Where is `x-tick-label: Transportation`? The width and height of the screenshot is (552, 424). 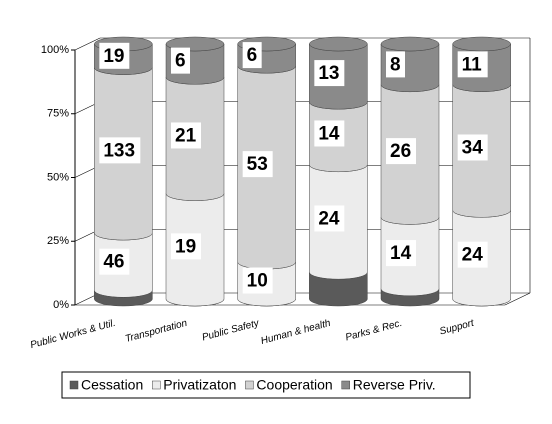 x-tick-label: Transportation is located at coordinates (156, 331).